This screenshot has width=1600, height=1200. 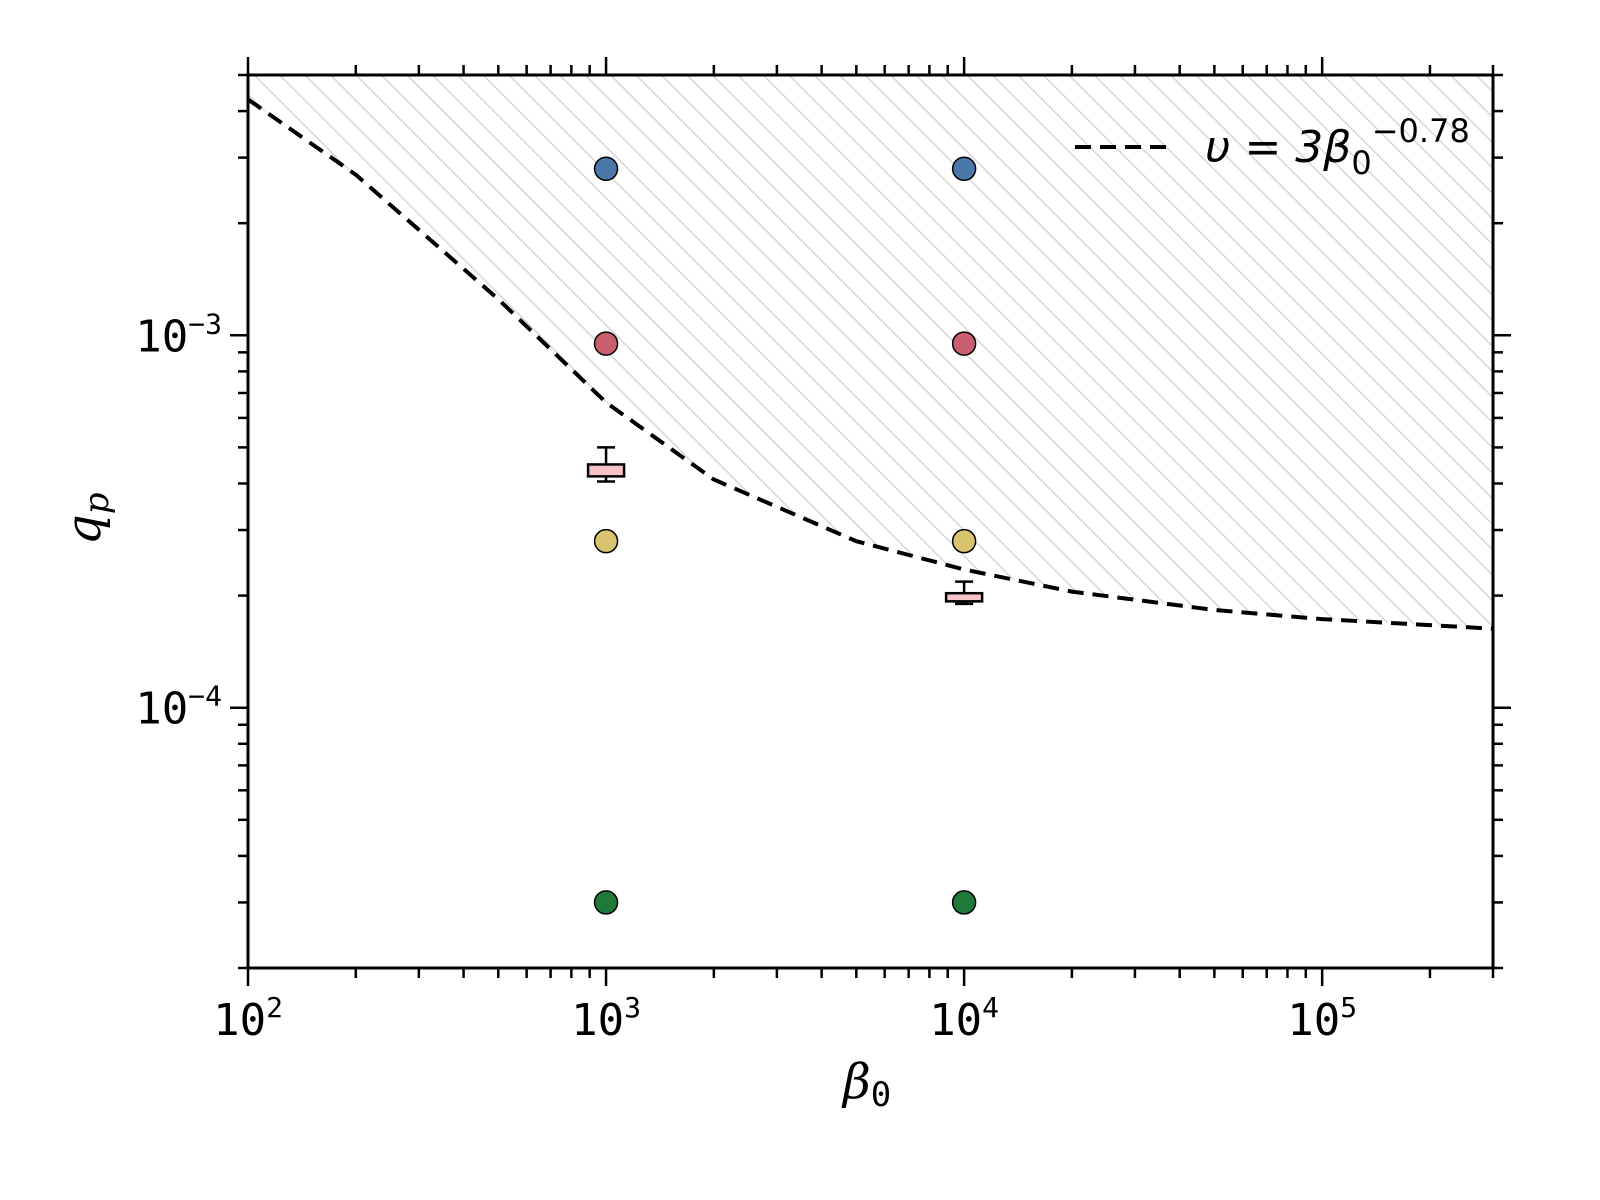 I want to click on y-axis-title: qp, so click(x=86, y=519).